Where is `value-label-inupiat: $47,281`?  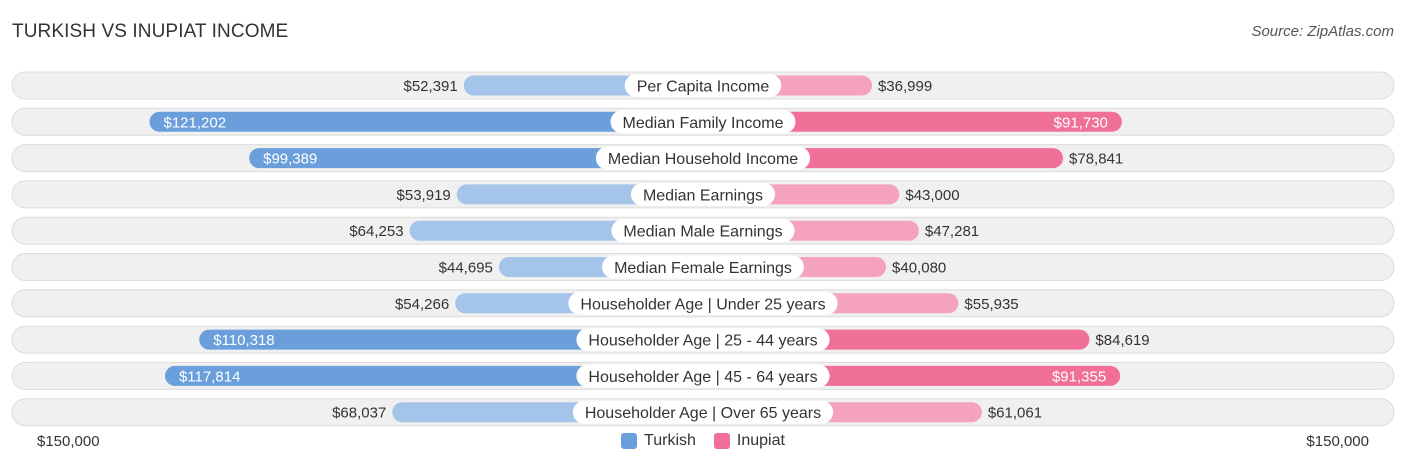 value-label-inupiat: $47,281 is located at coordinates (952, 231).